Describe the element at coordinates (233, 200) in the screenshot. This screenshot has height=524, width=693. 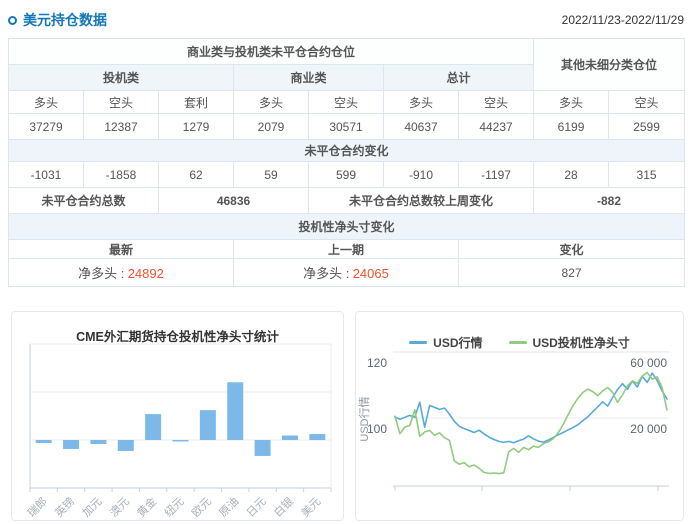
I see `total-value: 46836` at that location.